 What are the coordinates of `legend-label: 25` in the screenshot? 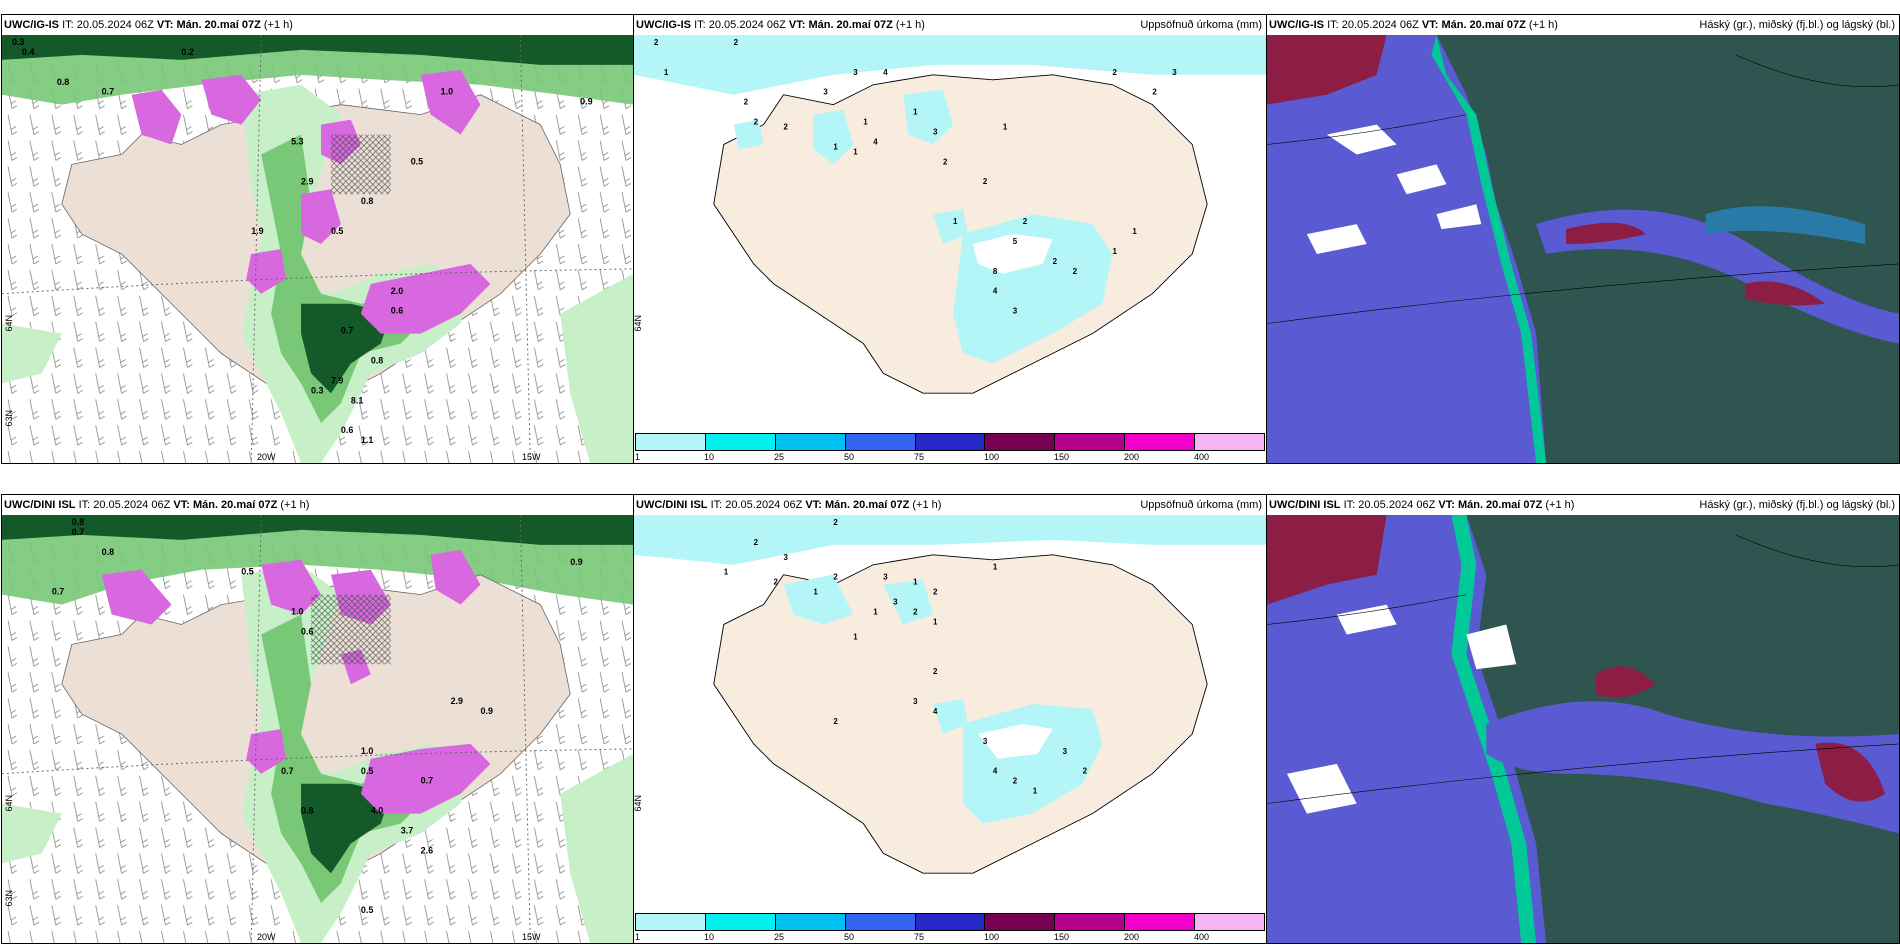 It's located at (779, 937).